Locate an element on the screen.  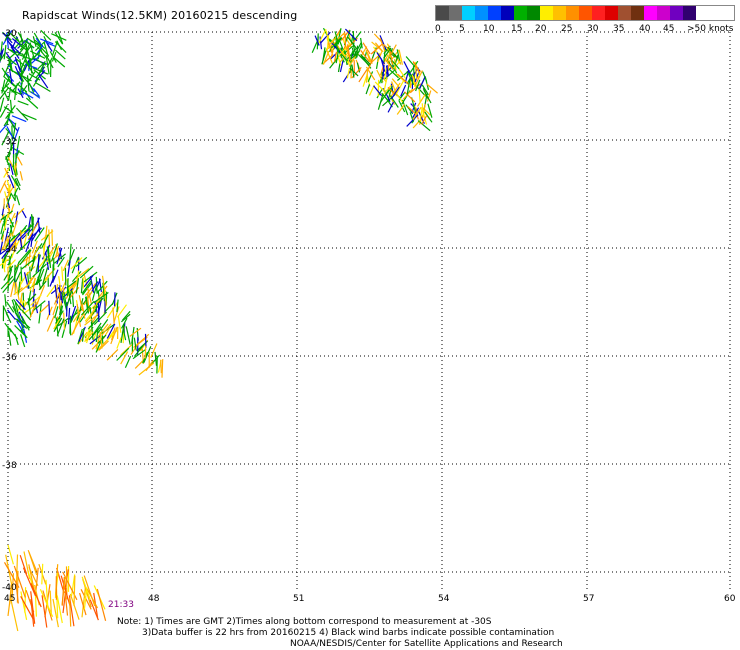
legend-label: 0 is located at coordinates (438, 29).